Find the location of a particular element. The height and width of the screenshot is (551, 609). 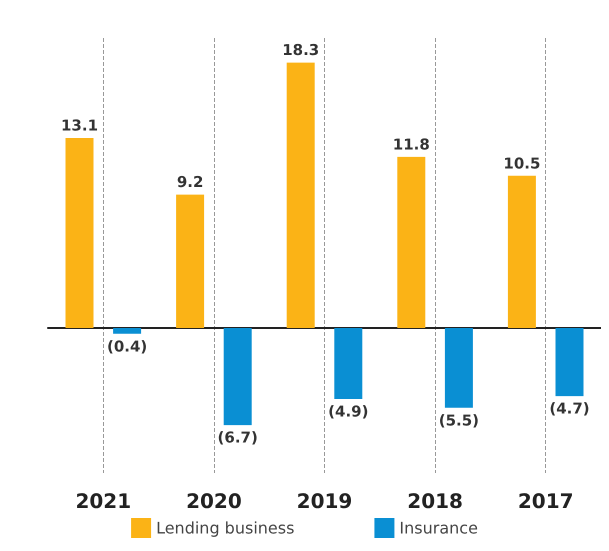

data-label: 13.1 is located at coordinates (79, 125).